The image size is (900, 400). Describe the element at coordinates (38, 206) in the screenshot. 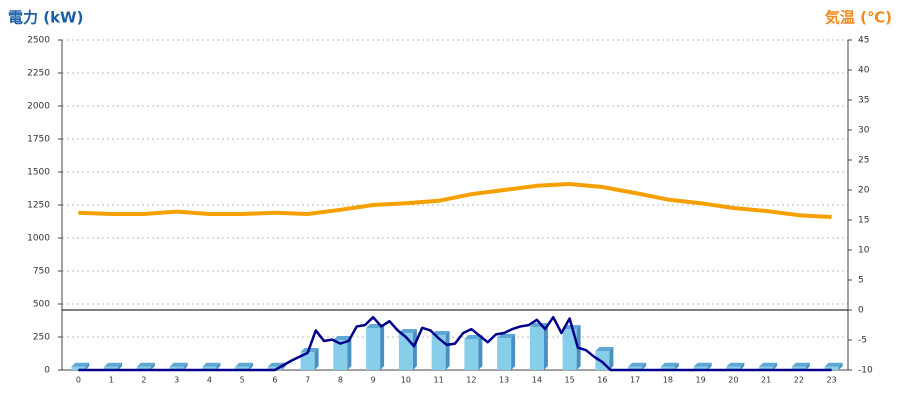

I see `y-tick-label: 1250` at that location.